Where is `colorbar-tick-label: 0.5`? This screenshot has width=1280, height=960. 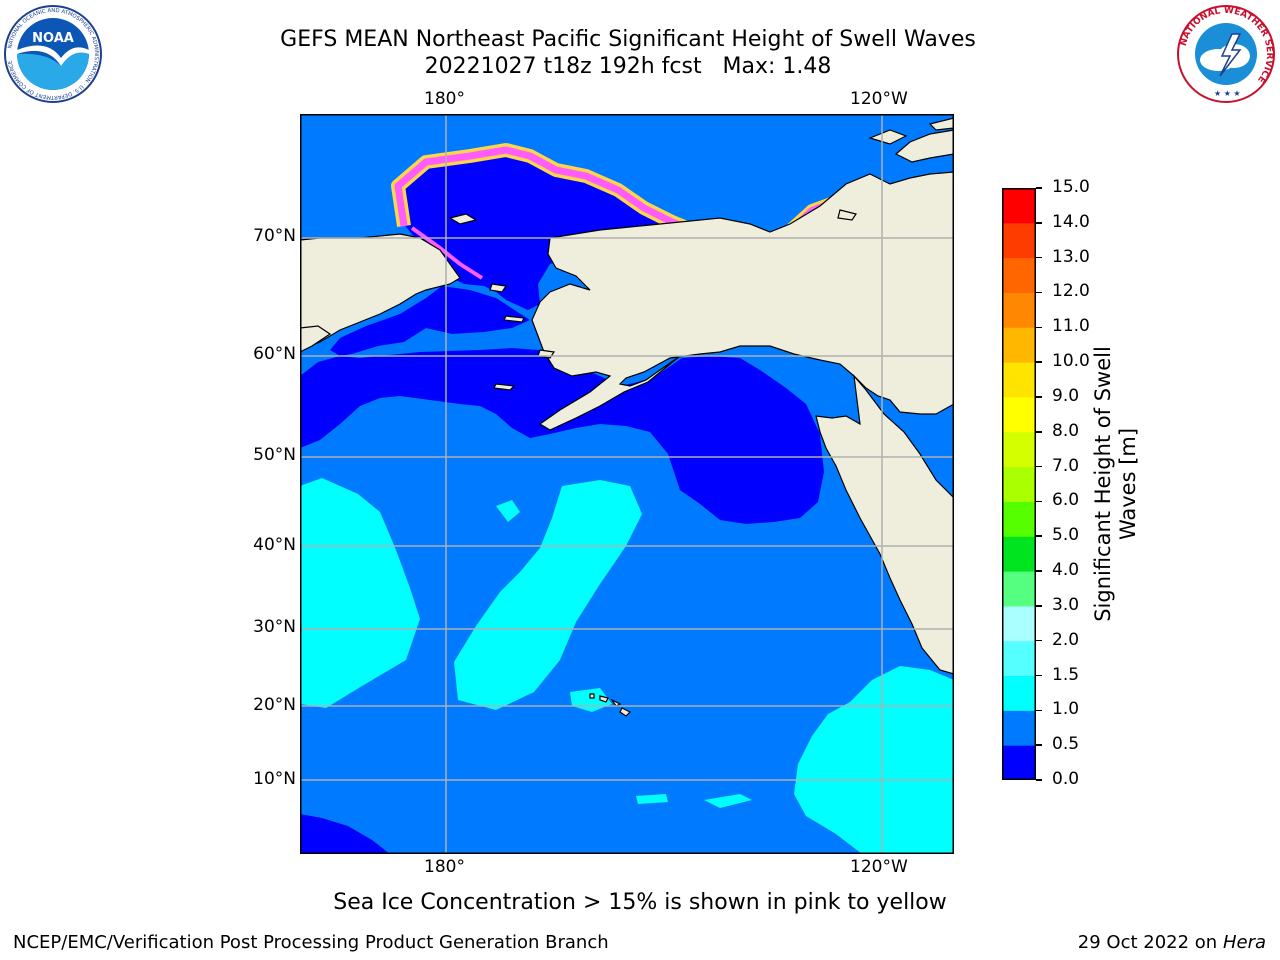
colorbar-tick-label: 0.5 is located at coordinates (1066, 744).